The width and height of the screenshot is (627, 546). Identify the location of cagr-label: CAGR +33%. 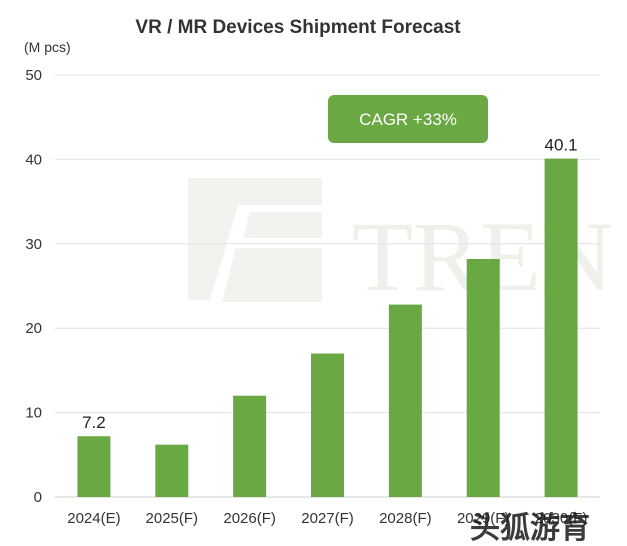
(408, 119).